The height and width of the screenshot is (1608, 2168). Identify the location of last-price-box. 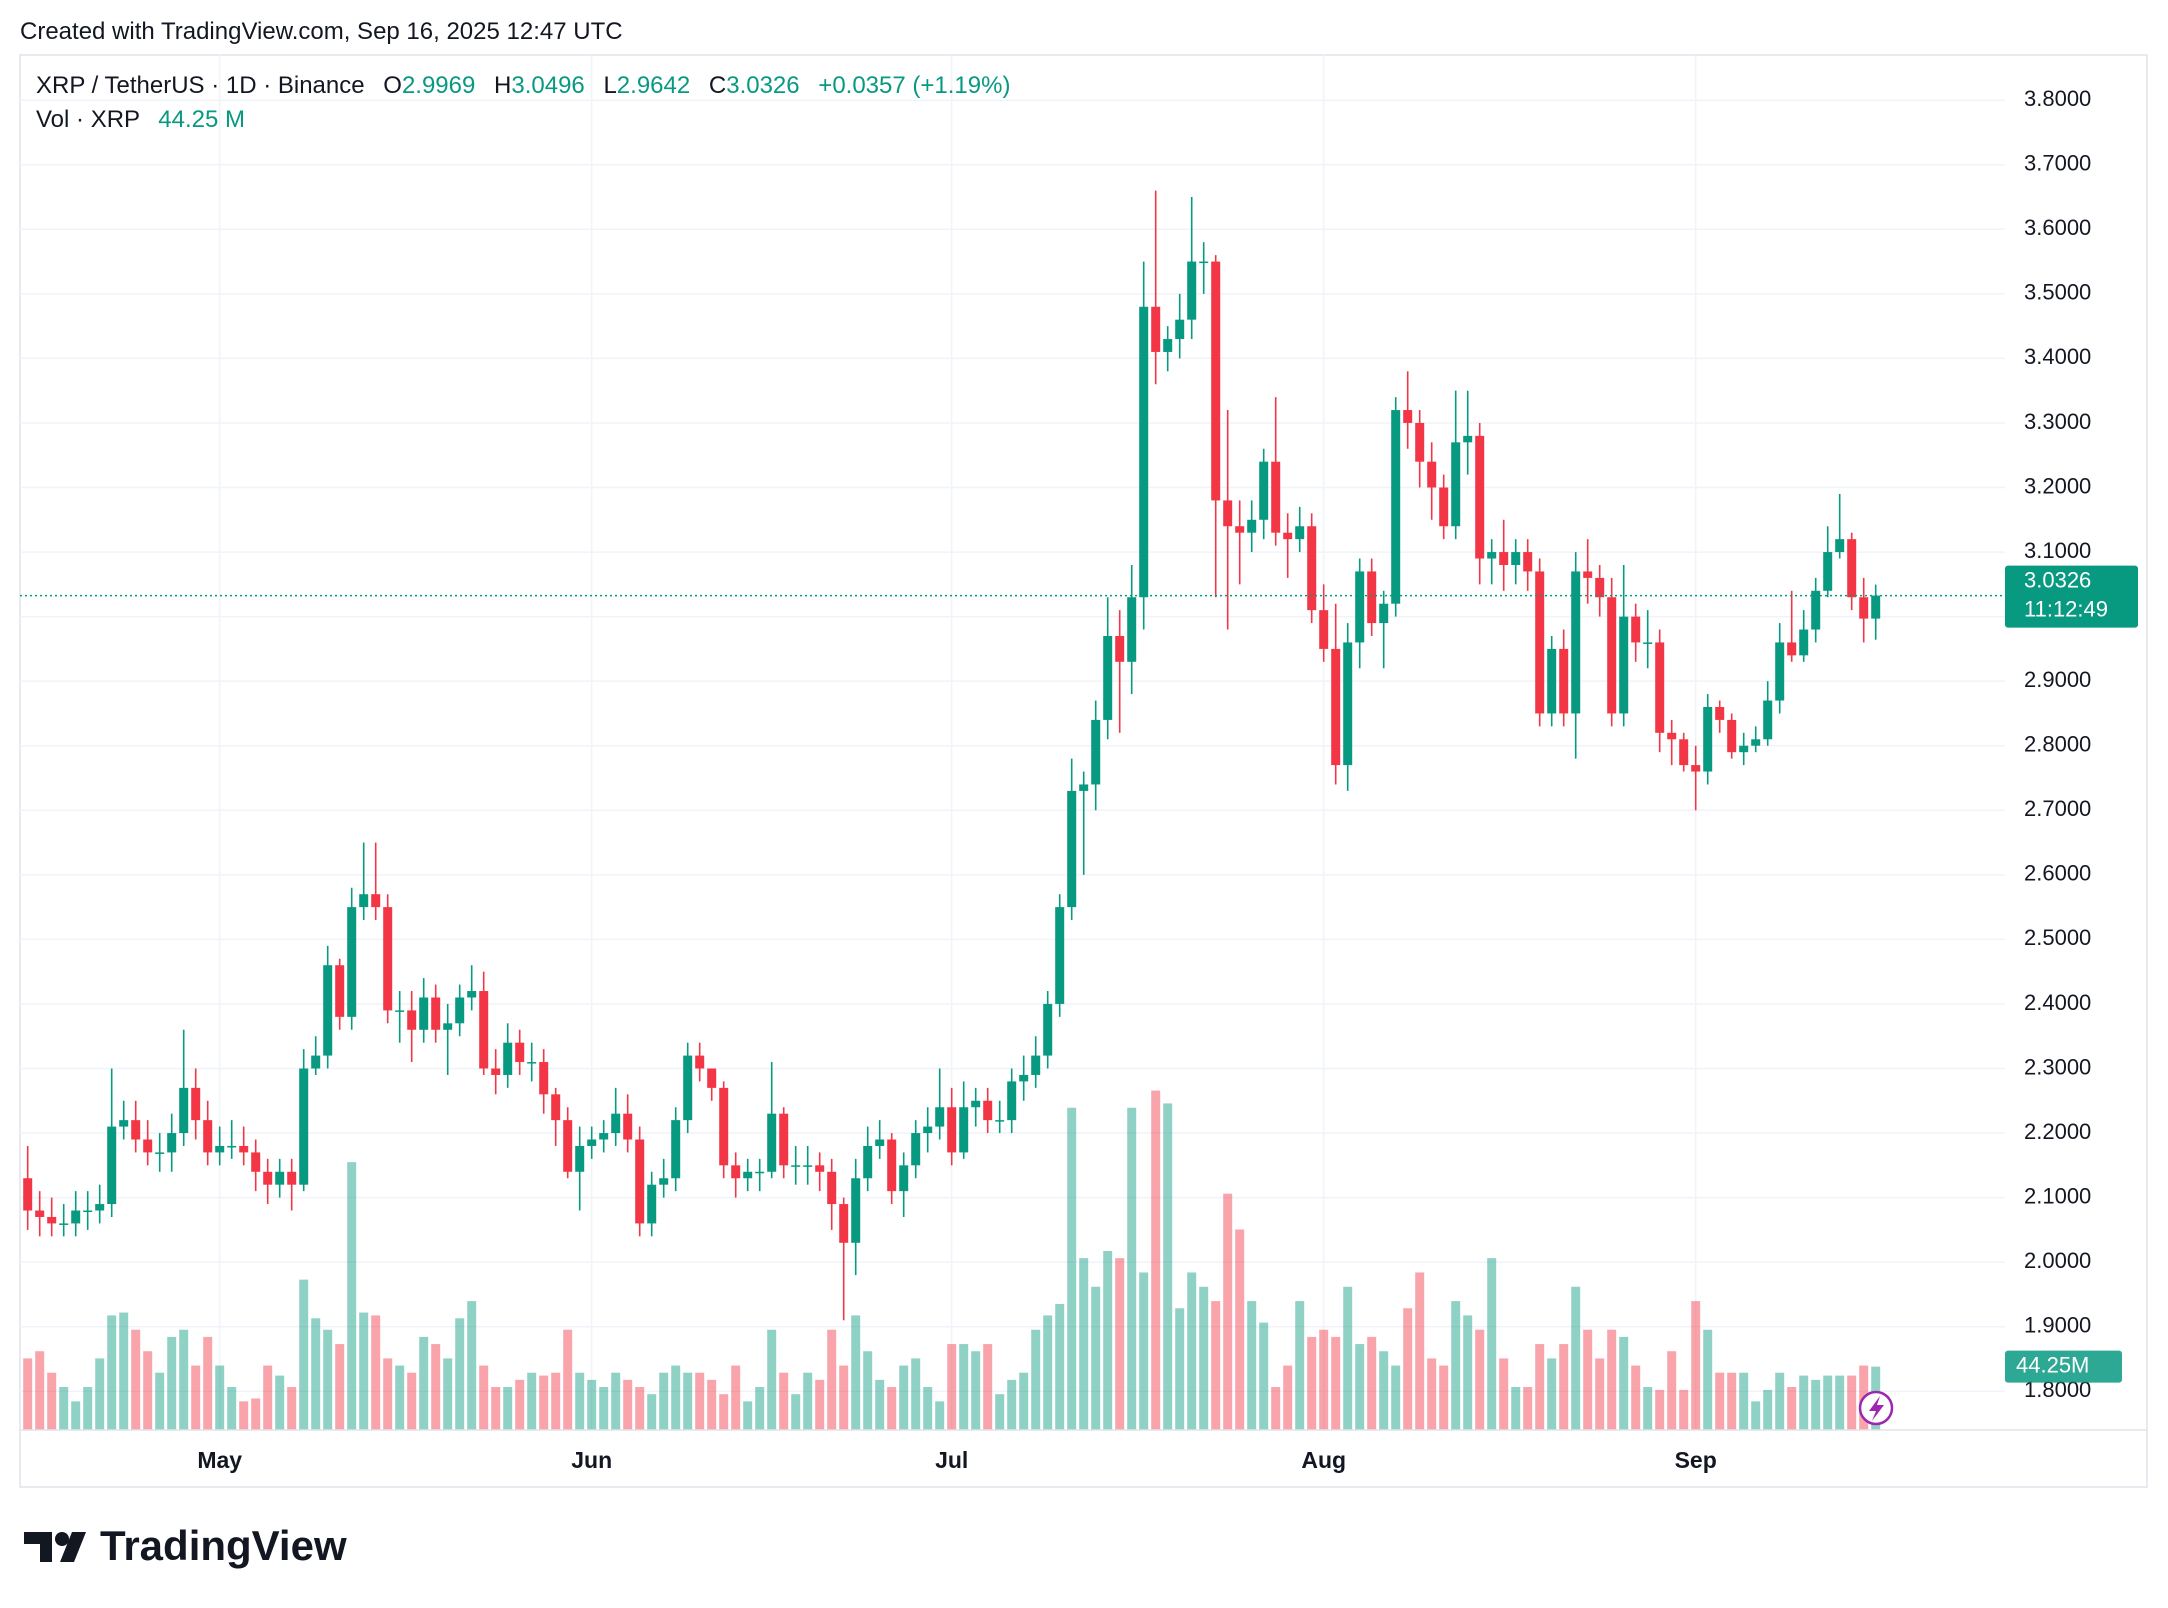
(2071, 596).